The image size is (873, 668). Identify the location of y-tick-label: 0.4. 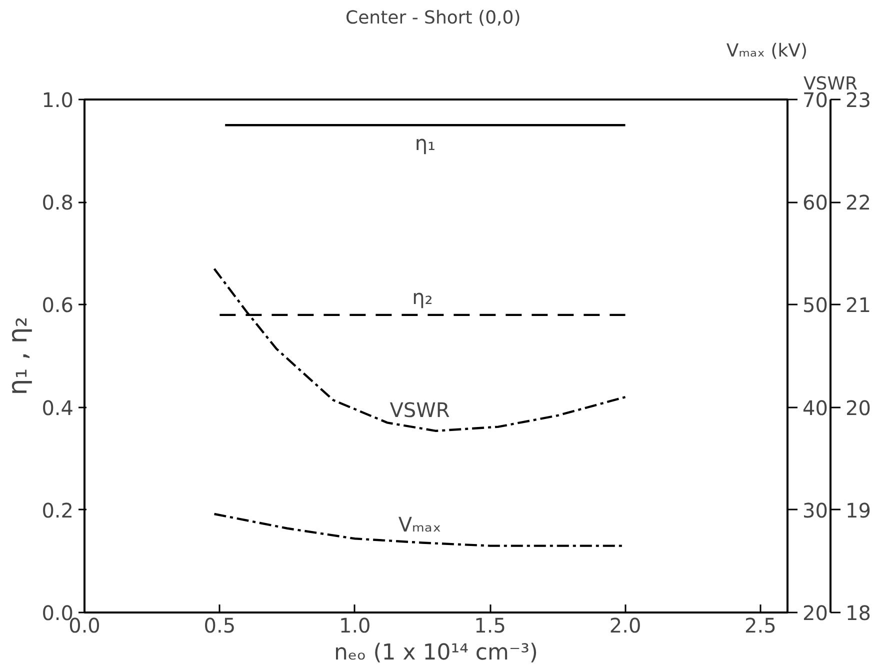
(58, 408).